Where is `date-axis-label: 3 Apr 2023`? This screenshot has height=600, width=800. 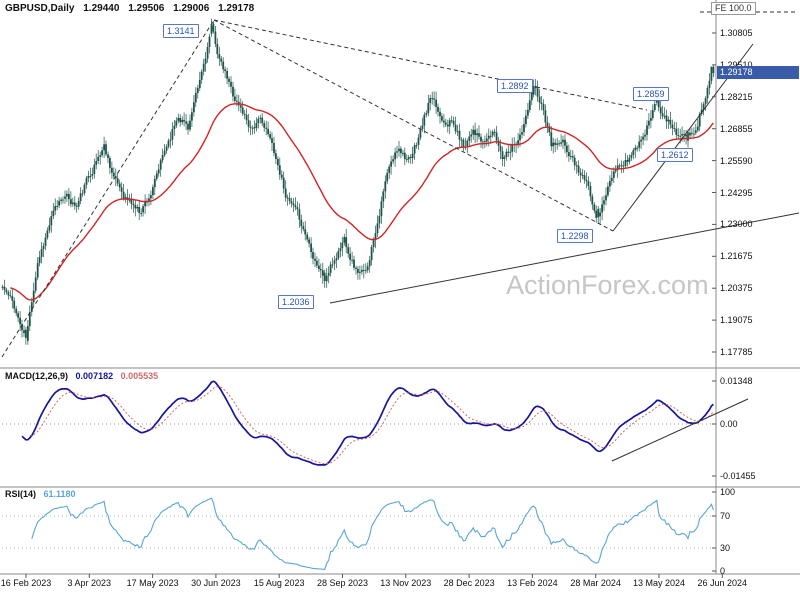 date-axis-label: 3 Apr 2023 is located at coordinates (89, 583).